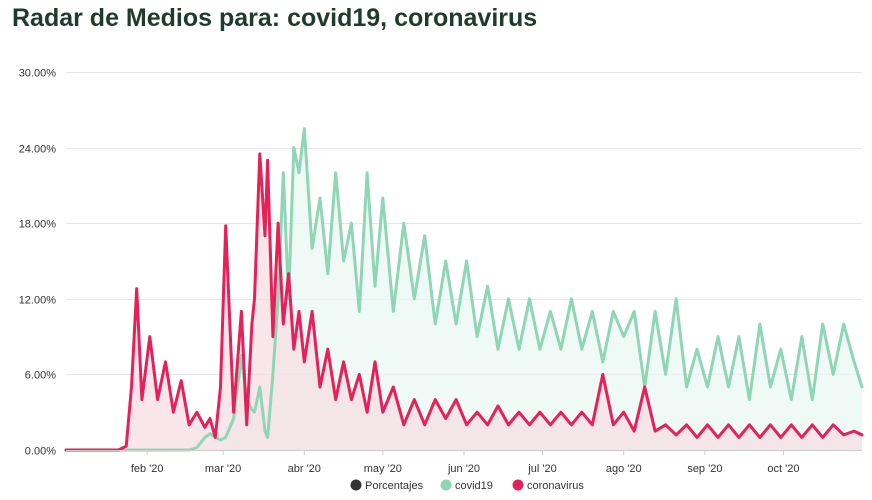 This screenshot has width=872, height=500. I want to click on legend-item: coronavirus, so click(548, 485).